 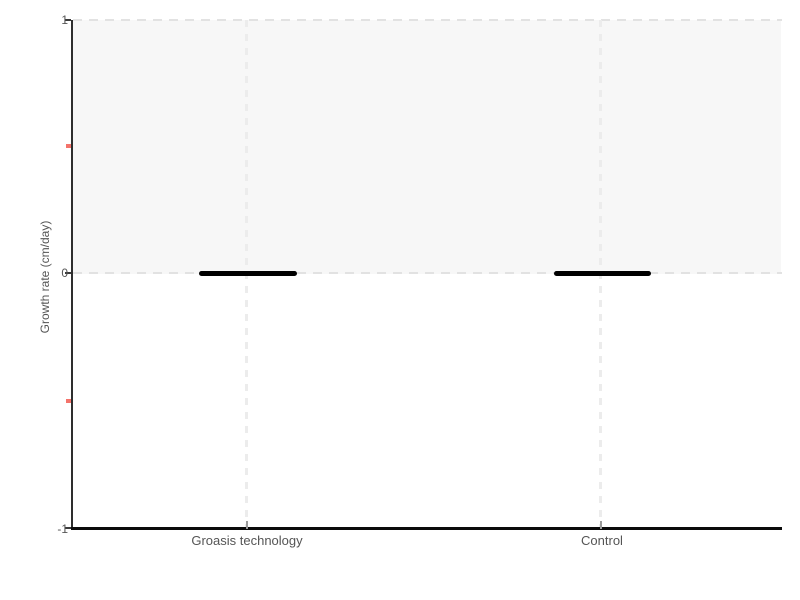 I want to click on y-tick-label-1: 1, so click(x=64, y=20).